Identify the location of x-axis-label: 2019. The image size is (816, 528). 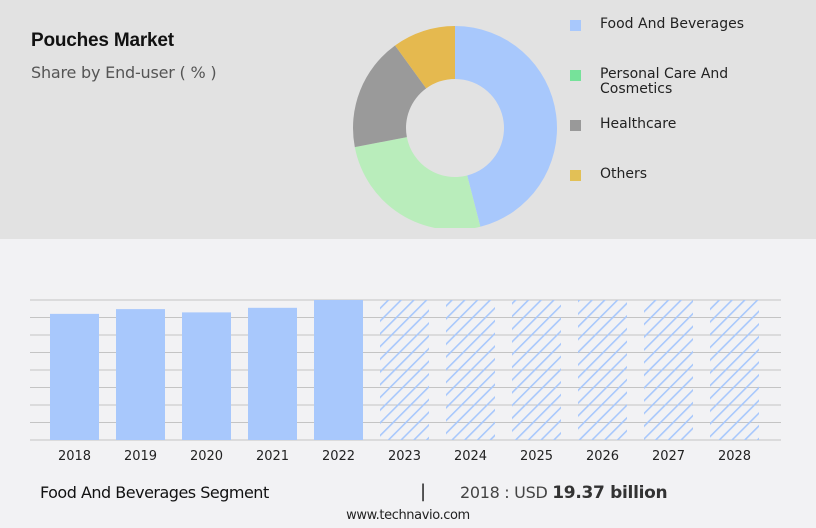
(140, 456).